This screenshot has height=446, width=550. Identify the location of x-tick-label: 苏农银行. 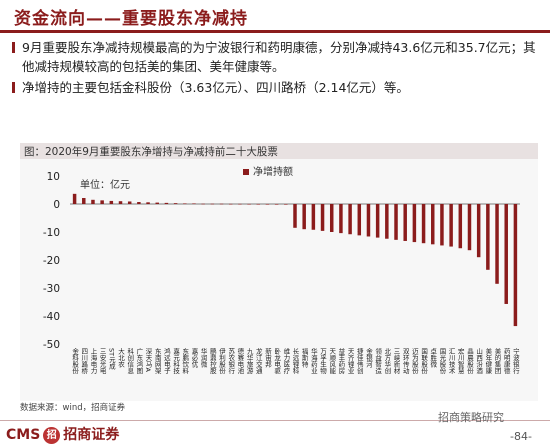
(231, 361).